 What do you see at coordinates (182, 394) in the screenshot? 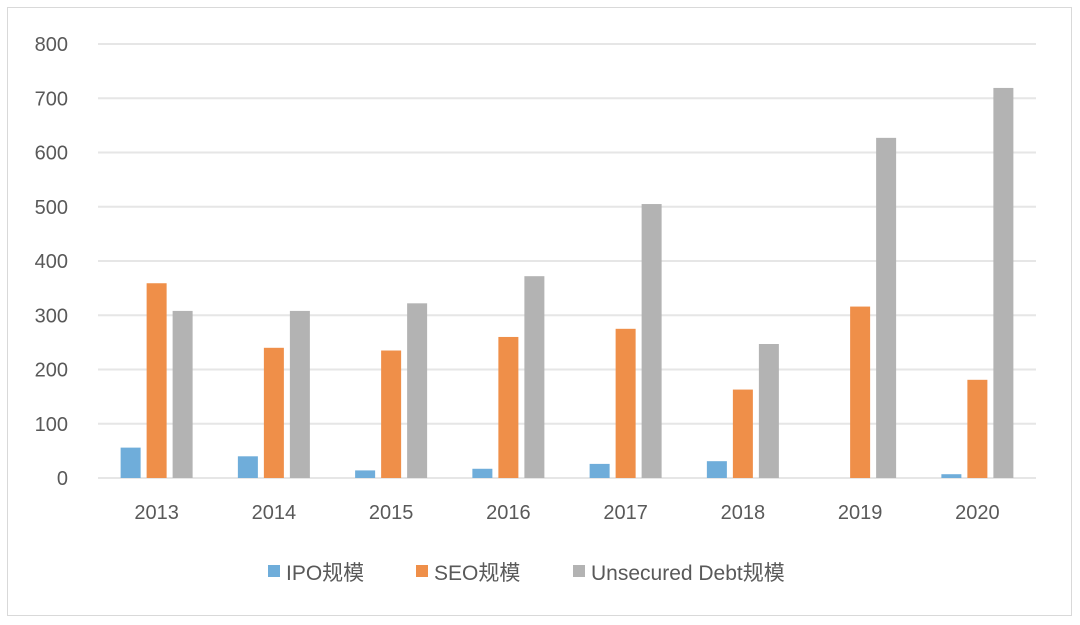
I see `bar-Unsecured Debt规模-2013` at bounding box center [182, 394].